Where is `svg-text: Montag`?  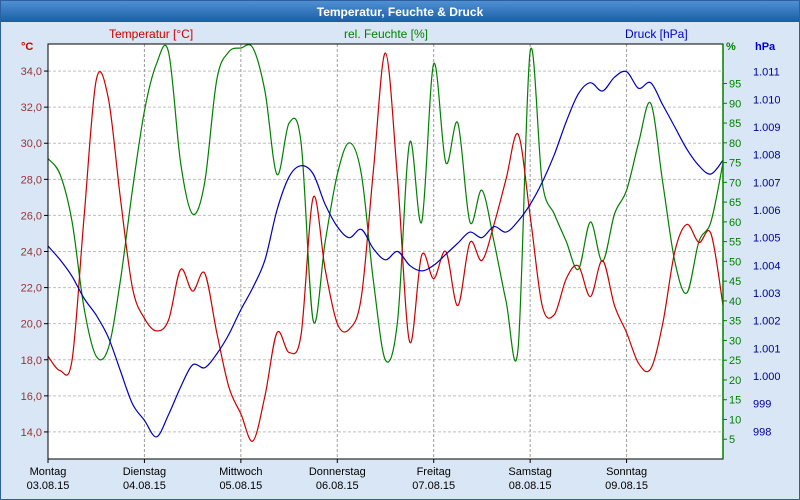 svg-text: Montag is located at coordinates (48, 472).